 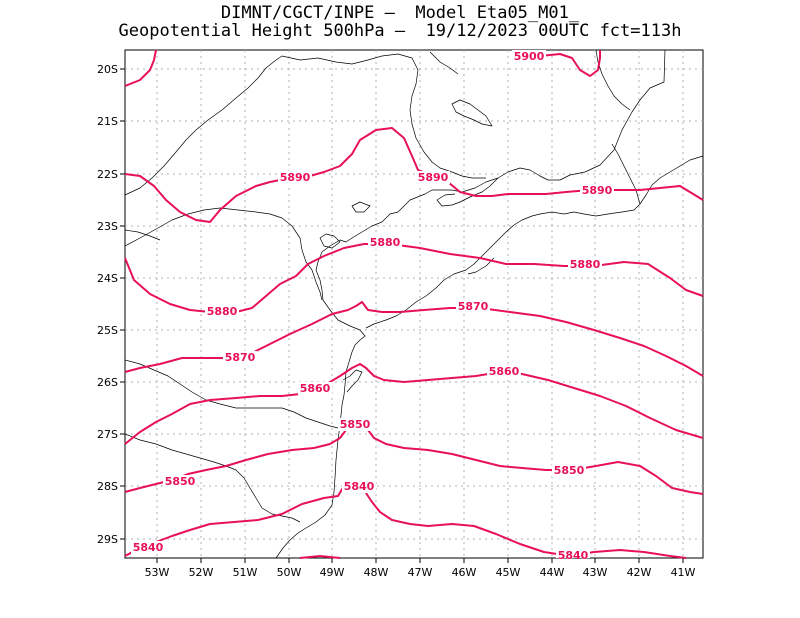 I want to click on contour-label-5900: 5900, so click(x=529, y=56).